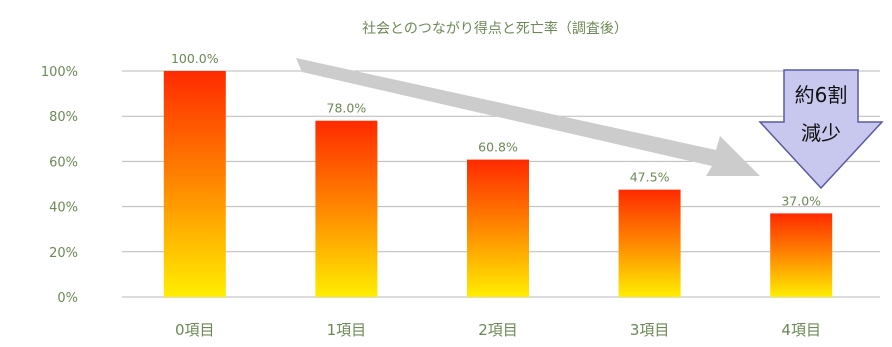 This screenshot has height=347, width=892. Describe the element at coordinates (821, 133) in the screenshot. I see `callout-line-2: 減少` at that location.